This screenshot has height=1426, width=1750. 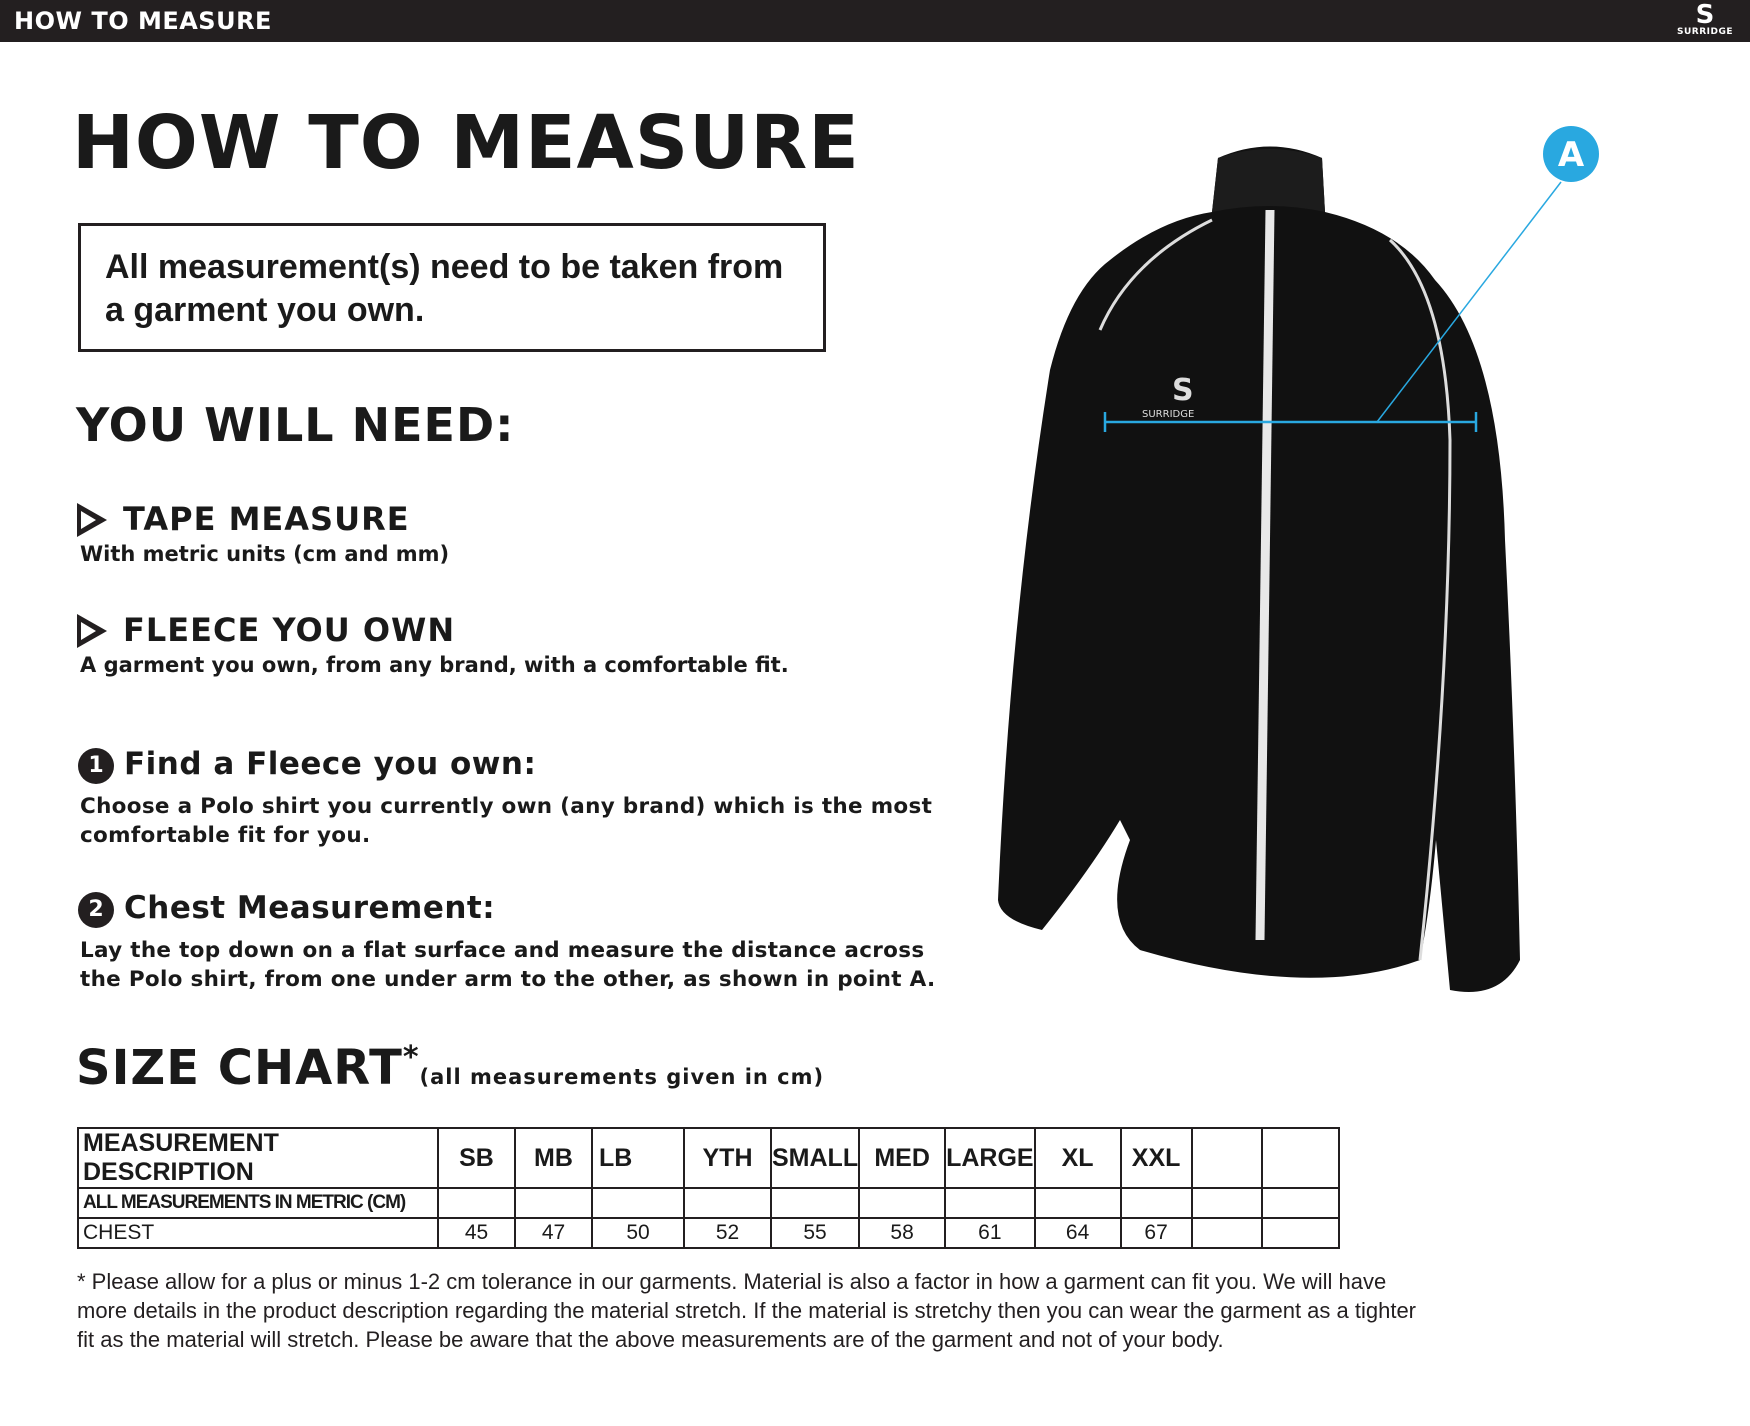 What do you see at coordinates (96, 910) in the screenshot?
I see `step-number-badge: 2` at bounding box center [96, 910].